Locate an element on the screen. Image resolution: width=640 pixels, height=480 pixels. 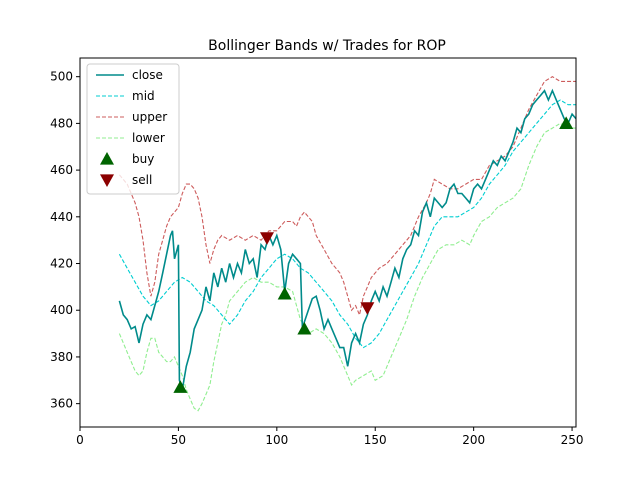
y-tick-label: 500 is located at coordinates (61, 77).